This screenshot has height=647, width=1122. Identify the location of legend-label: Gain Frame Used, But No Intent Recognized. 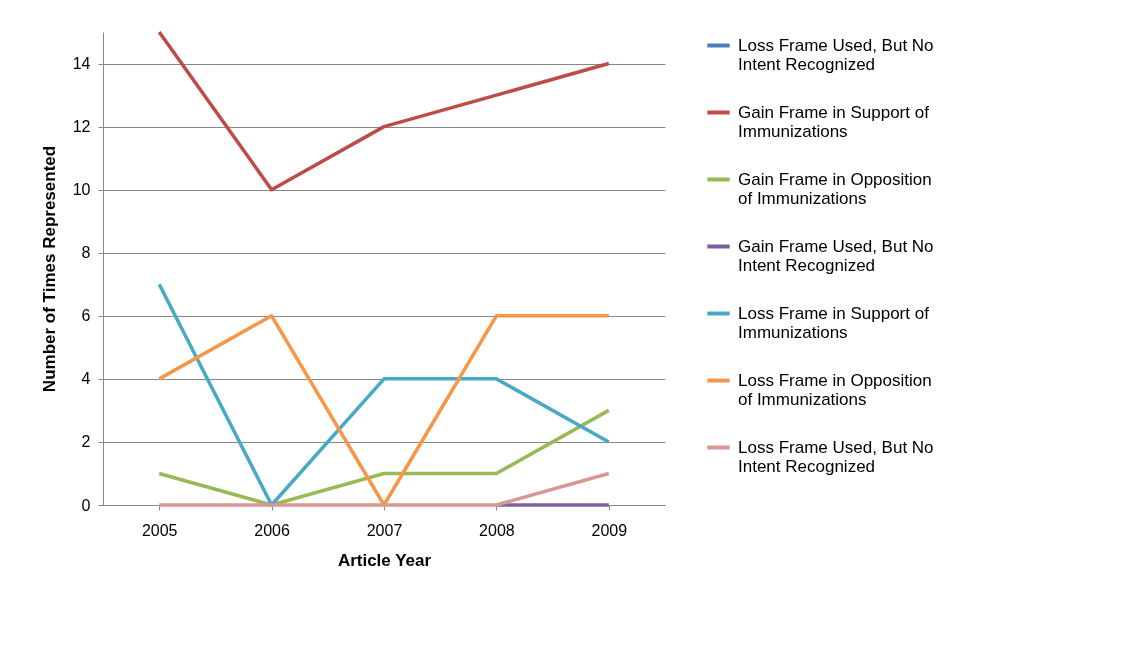
(836, 255).